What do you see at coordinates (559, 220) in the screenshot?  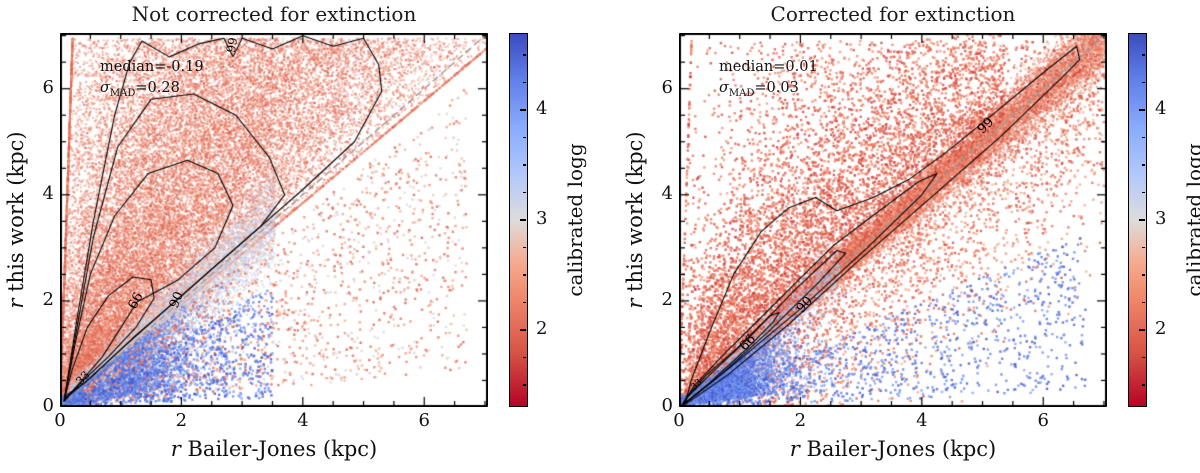 I see `colorbar: calibrated logg 2 3 4` at bounding box center [559, 220].